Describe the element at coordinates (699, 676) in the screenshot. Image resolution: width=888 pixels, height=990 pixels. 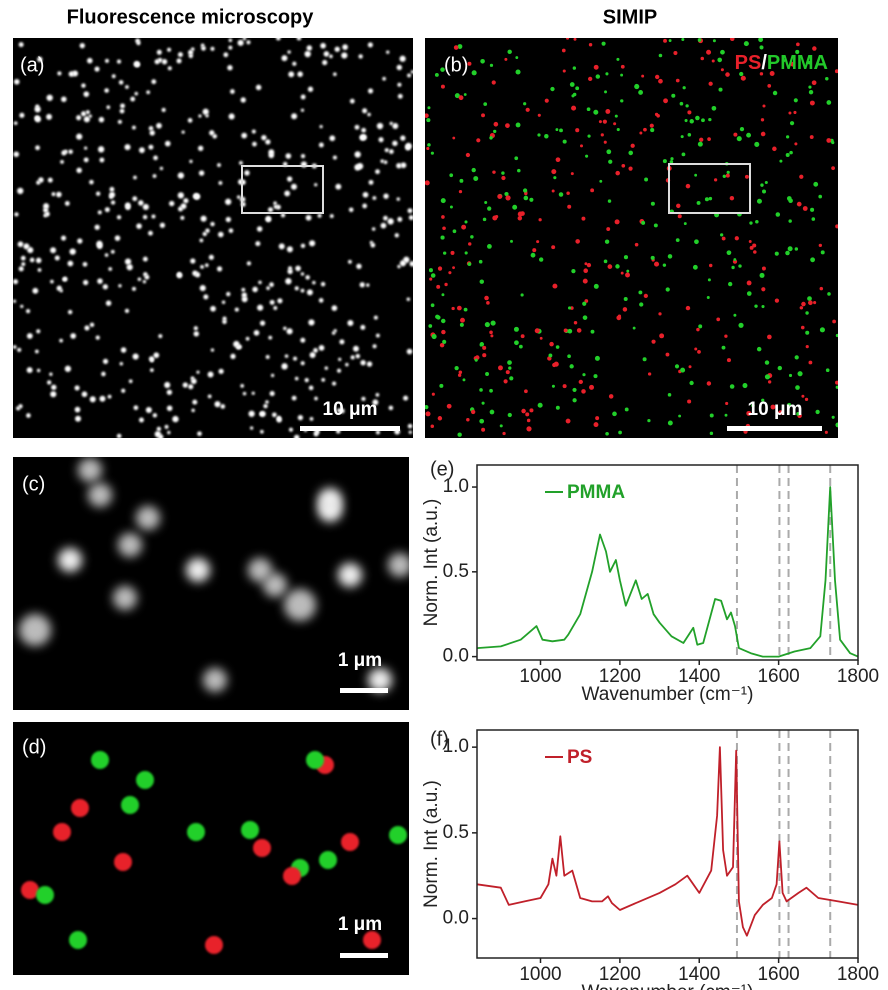
I see `x-tick-label: 1400` at that location.